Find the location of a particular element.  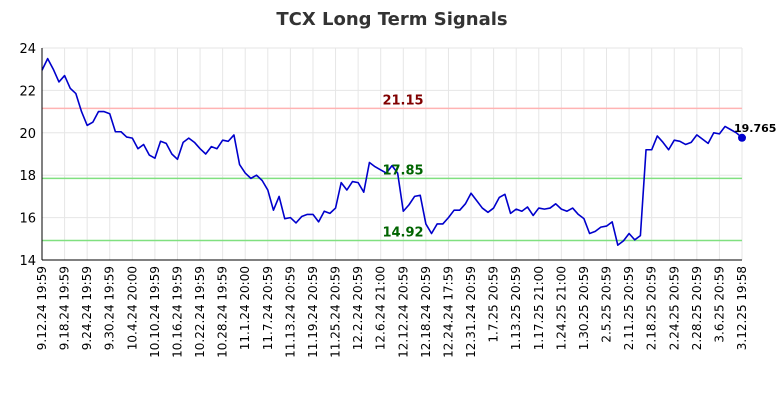

x-tick-label: 1.24.25 21:00 is located at coordinates (561, 308).